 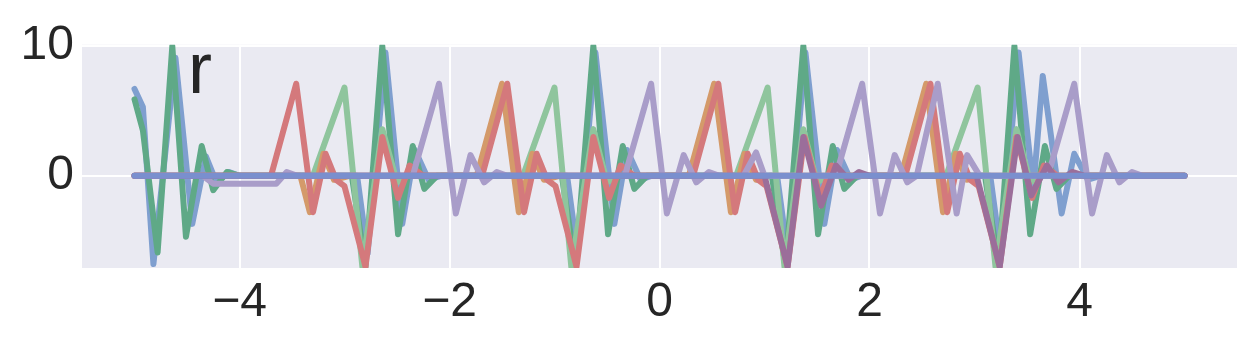 I want to click on x-tick-label: −2, so click(x=449, y=300).